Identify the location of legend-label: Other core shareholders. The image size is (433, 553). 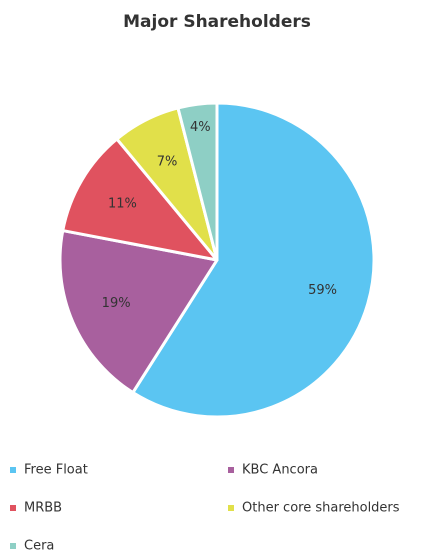
(321, 508).